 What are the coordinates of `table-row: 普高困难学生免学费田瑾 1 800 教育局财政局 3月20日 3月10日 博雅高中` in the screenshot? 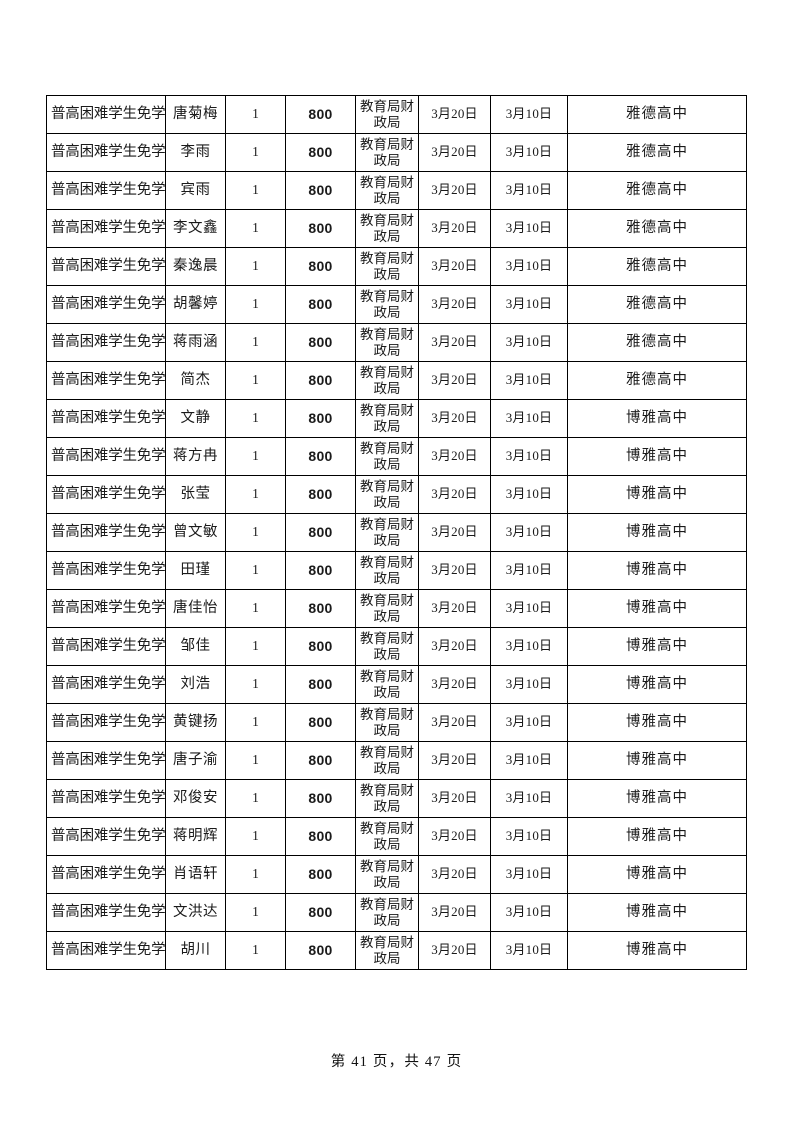 It's located at (396, 570).